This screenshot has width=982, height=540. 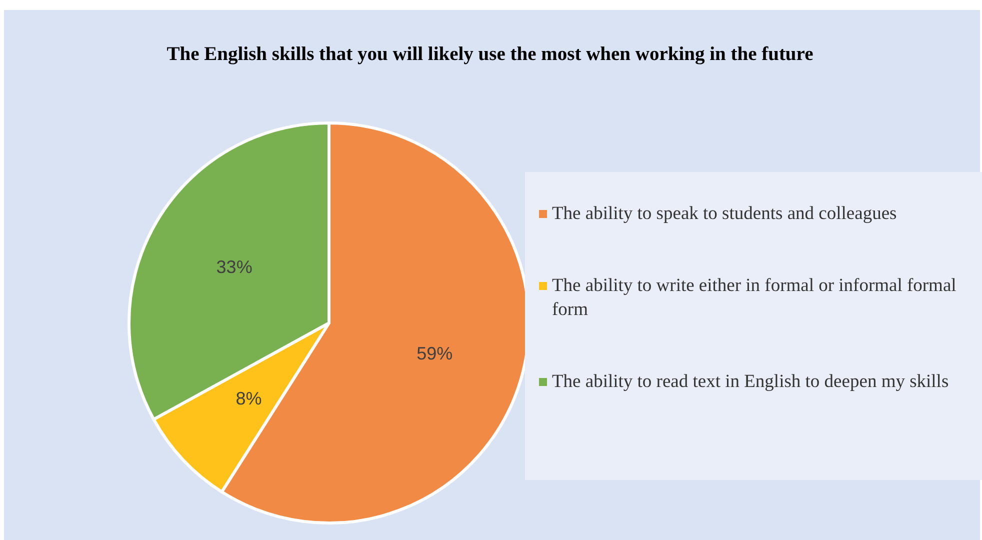 I want to click on chart-title: The English skills that you will likely use the most when working in the future, so click(x=490, y=55).